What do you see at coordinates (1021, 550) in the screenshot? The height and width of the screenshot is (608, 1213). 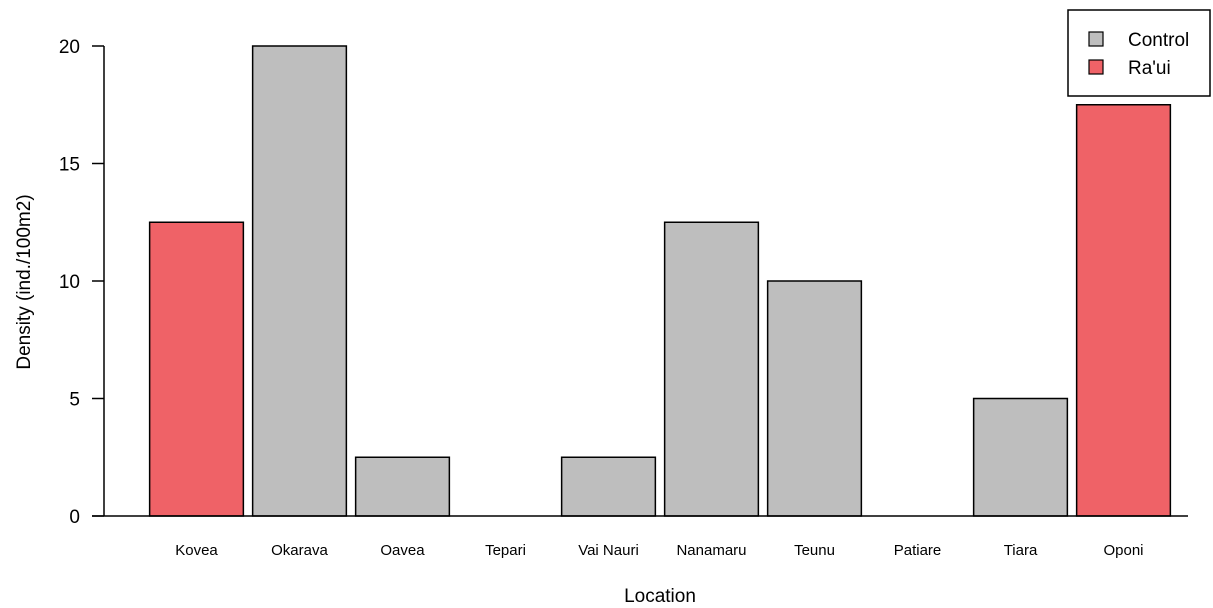 I see `x-tick-label: Tiara` at bounding box center [1021, 550].